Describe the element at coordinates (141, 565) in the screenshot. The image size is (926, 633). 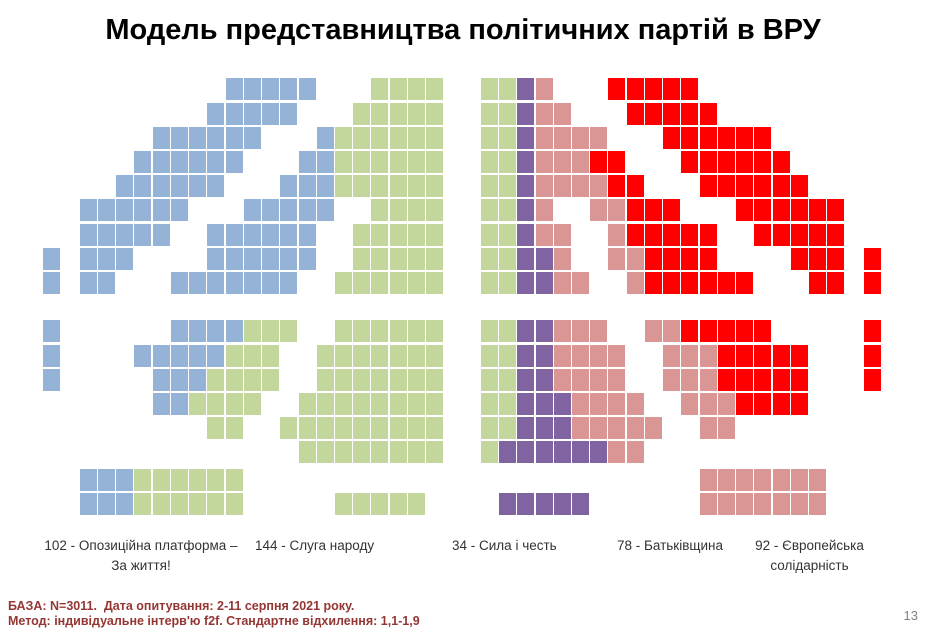
I see `legend-item-opzh-line2: За життя!` at that location.